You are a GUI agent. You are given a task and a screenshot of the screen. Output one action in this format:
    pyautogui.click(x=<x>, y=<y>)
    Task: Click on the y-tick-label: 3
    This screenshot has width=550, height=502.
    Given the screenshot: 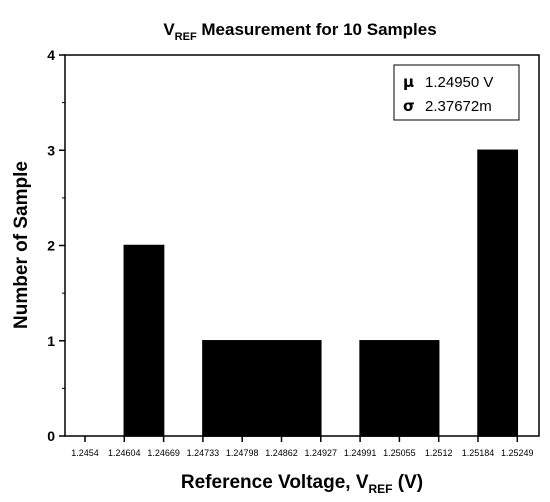 What is the action you would take?
    pyautogui.click(x=51, y=150)
    